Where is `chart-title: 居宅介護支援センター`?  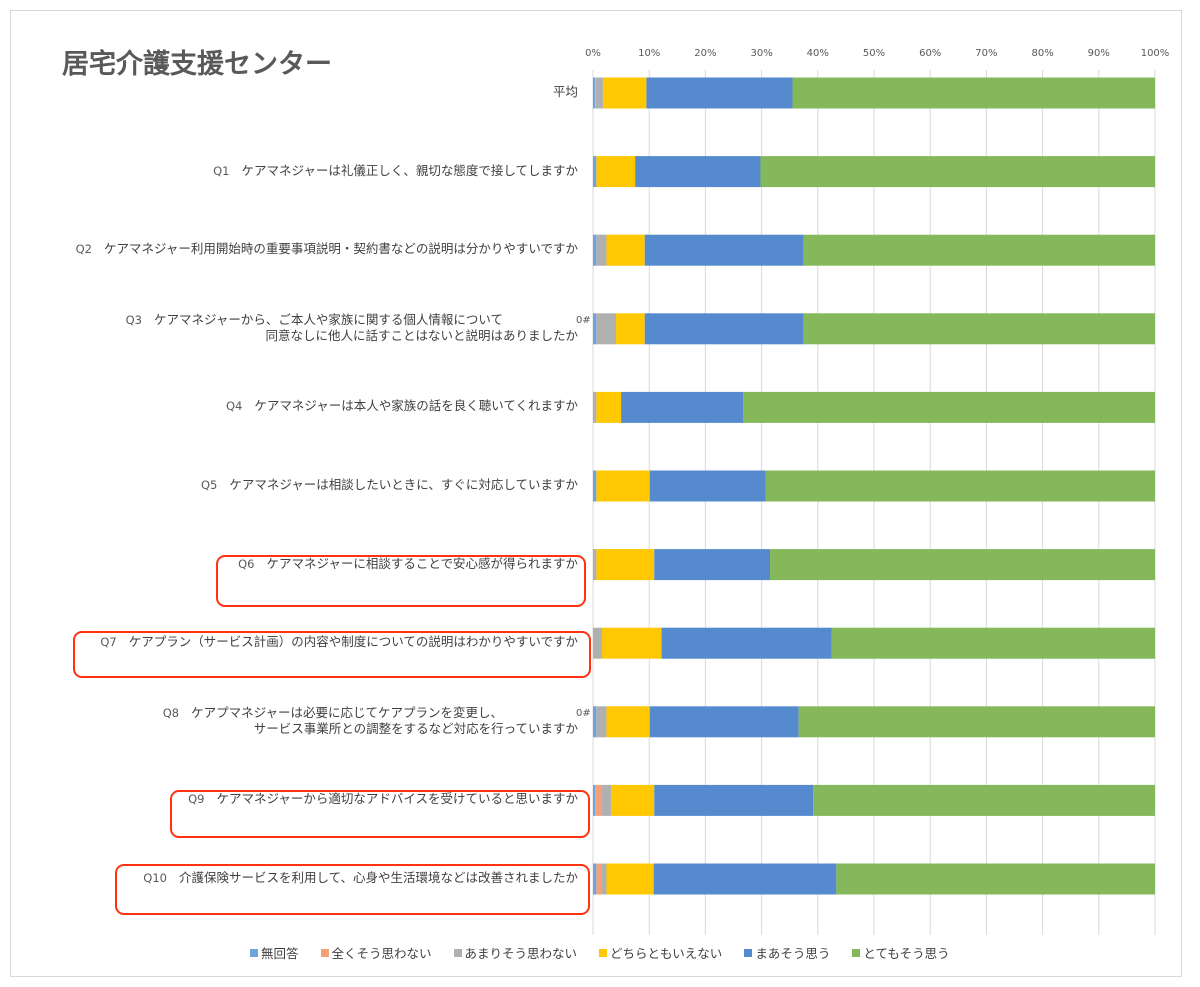
chart-title: 居宅介護支援センター is located at coordinates (197, 64).